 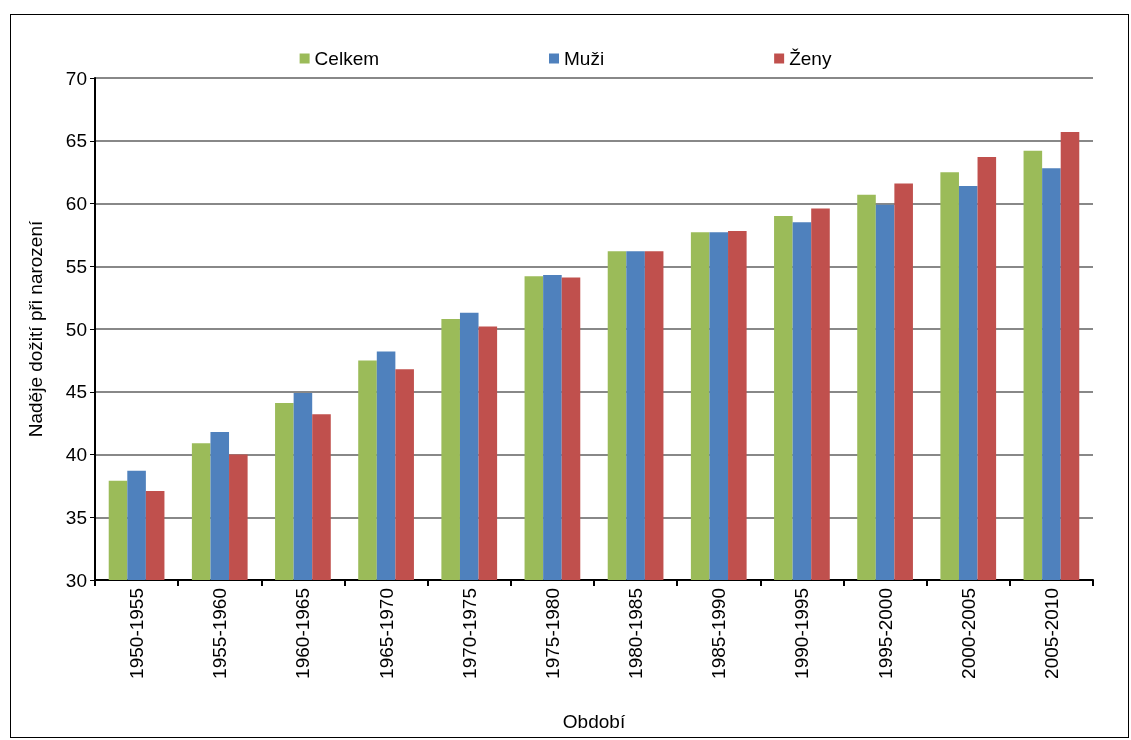 What do you see at coordinates (76, 517) in the screenshot?
I see `y-tick-label: 35` at bounding box center [76, 517].